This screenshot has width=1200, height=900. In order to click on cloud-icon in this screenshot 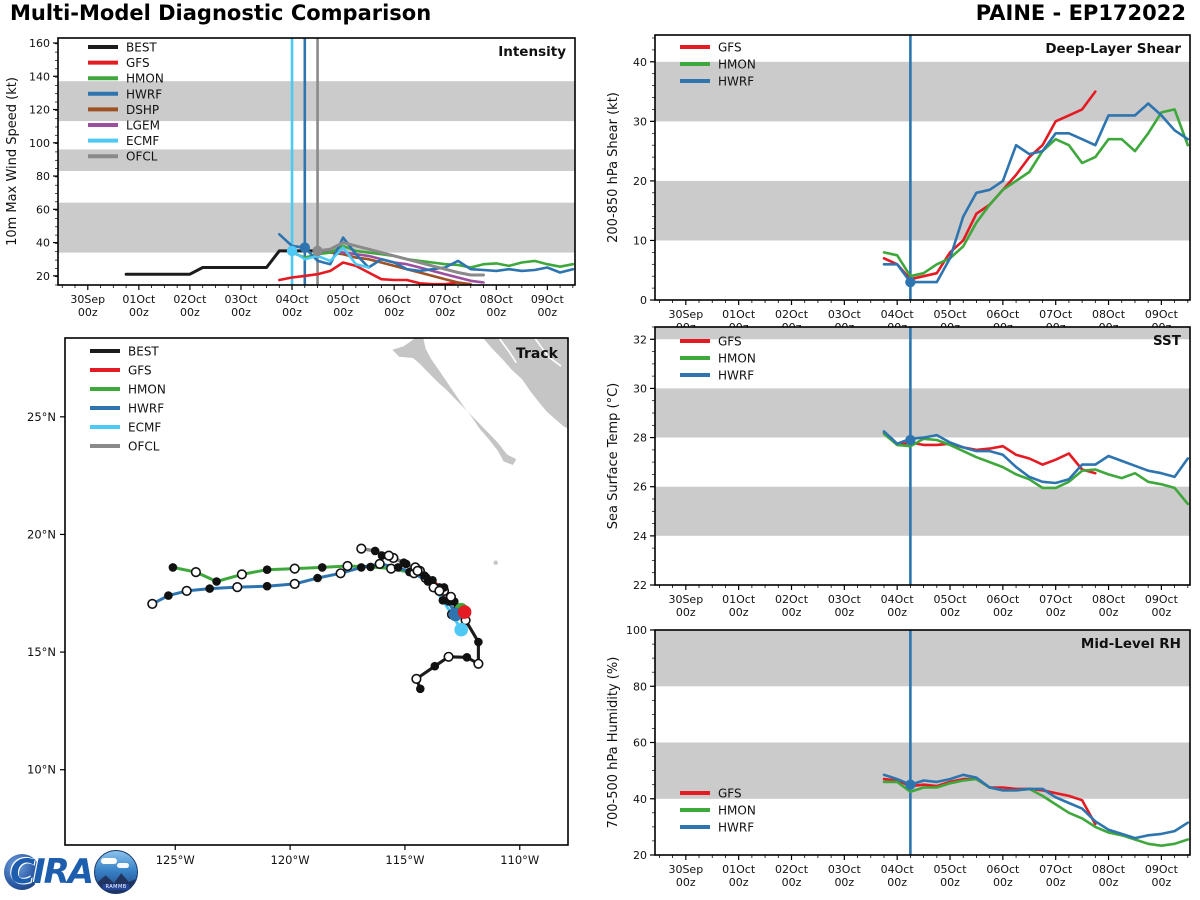, I will do `click(109, 861)`.